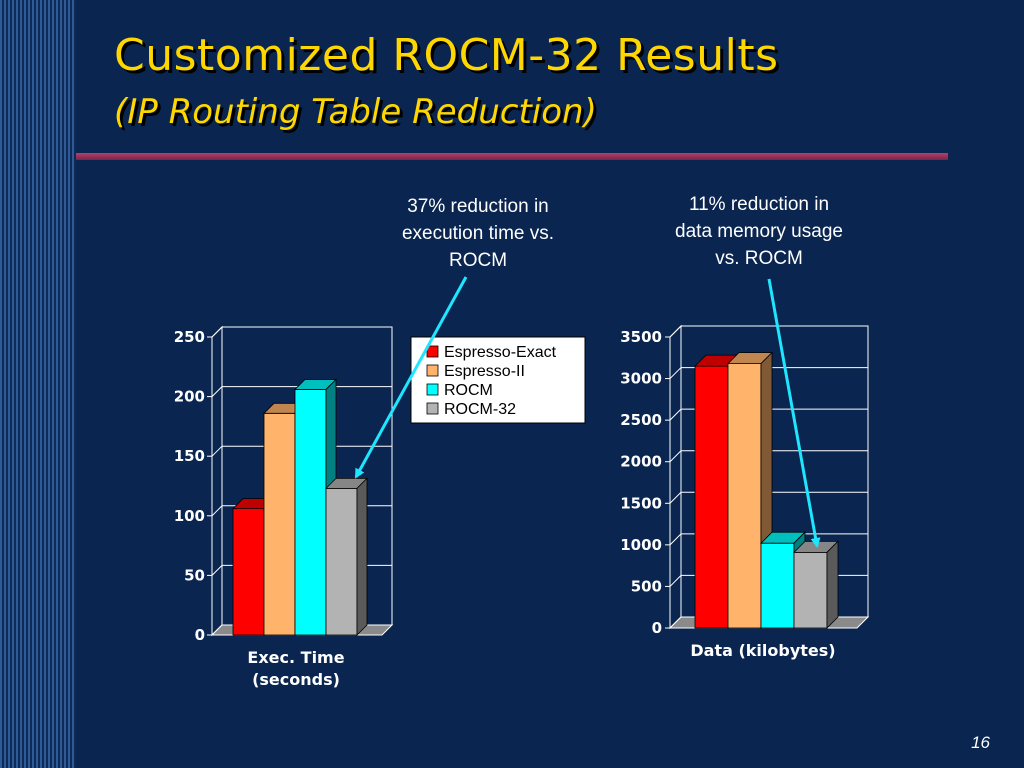 Image resolution: width=1024 pixels, height=768 pixels. I want to click on y-tick-label: 3000, so click(641, 379).